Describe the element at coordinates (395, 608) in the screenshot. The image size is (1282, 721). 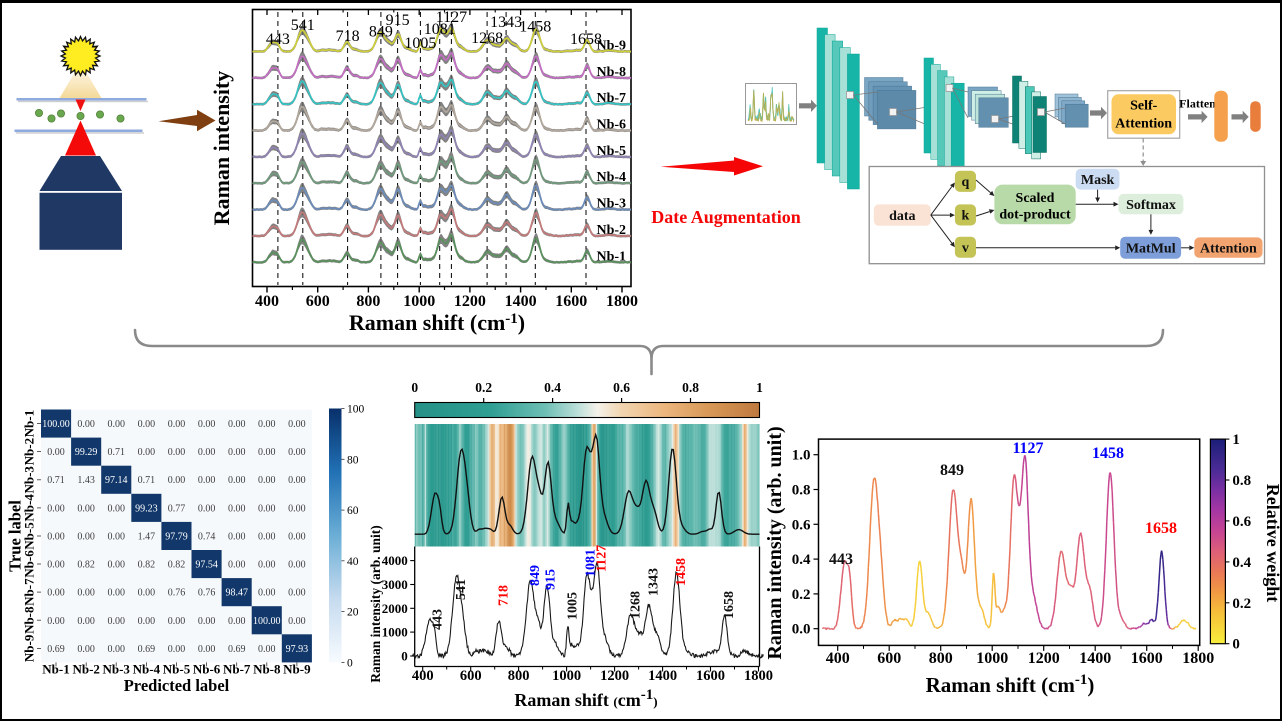
I see `svg-text: 2000` at that location.